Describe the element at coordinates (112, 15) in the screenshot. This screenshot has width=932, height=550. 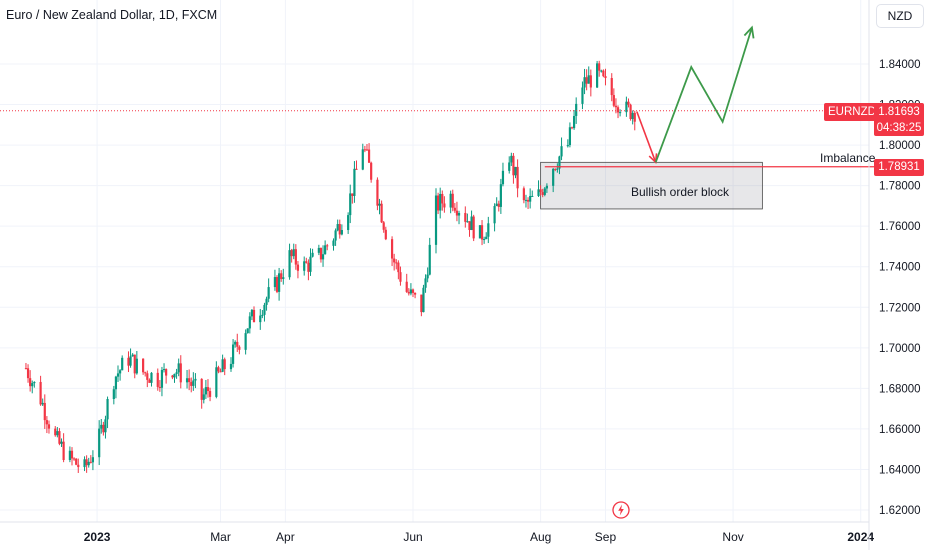
I see `chart-title: Euro / New Zealand Dollar, 1D, FXCM` at that location.